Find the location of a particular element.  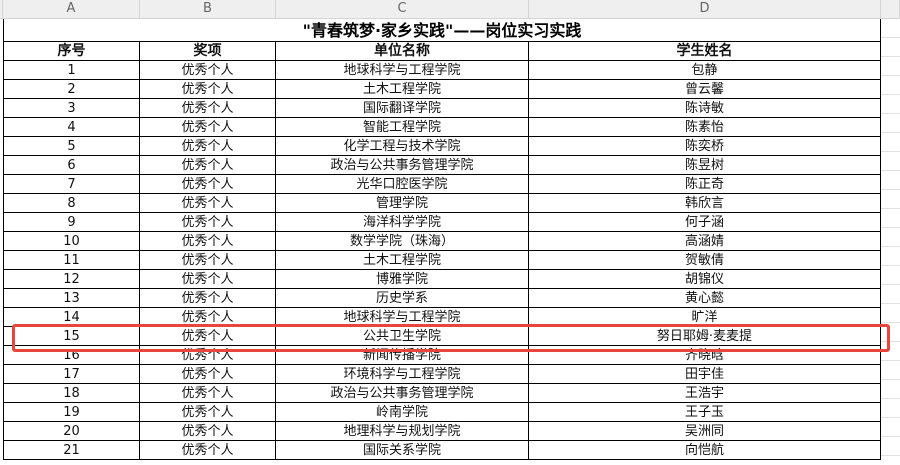

column-header-c: C is located at coordinates (402, 9).